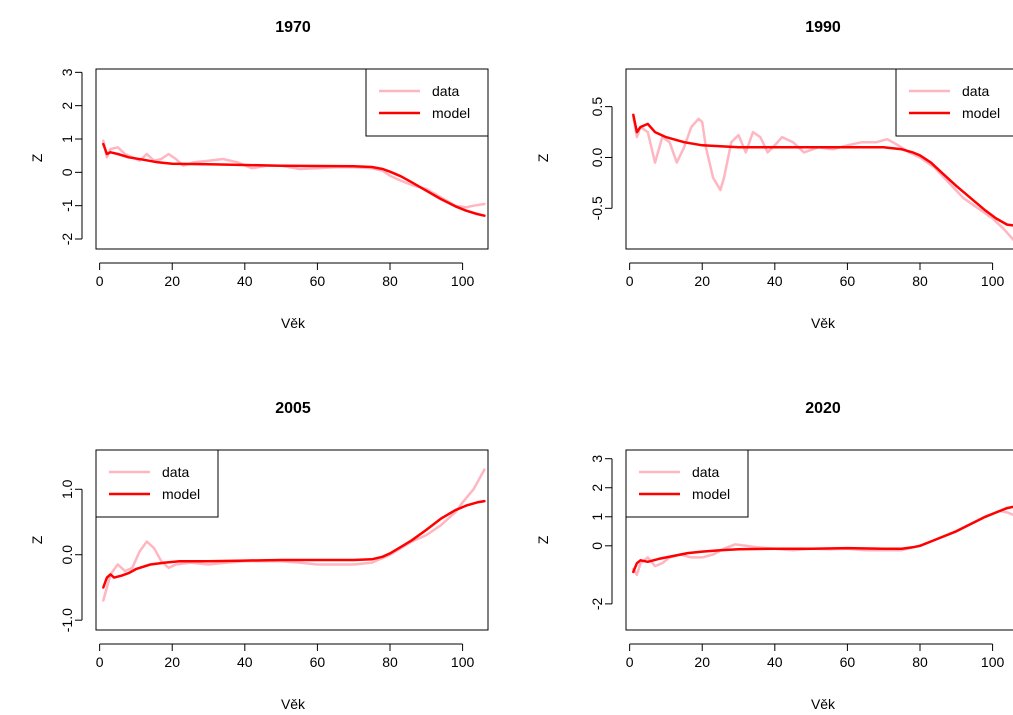  I want to click on series-line-data, so click(822, 178).